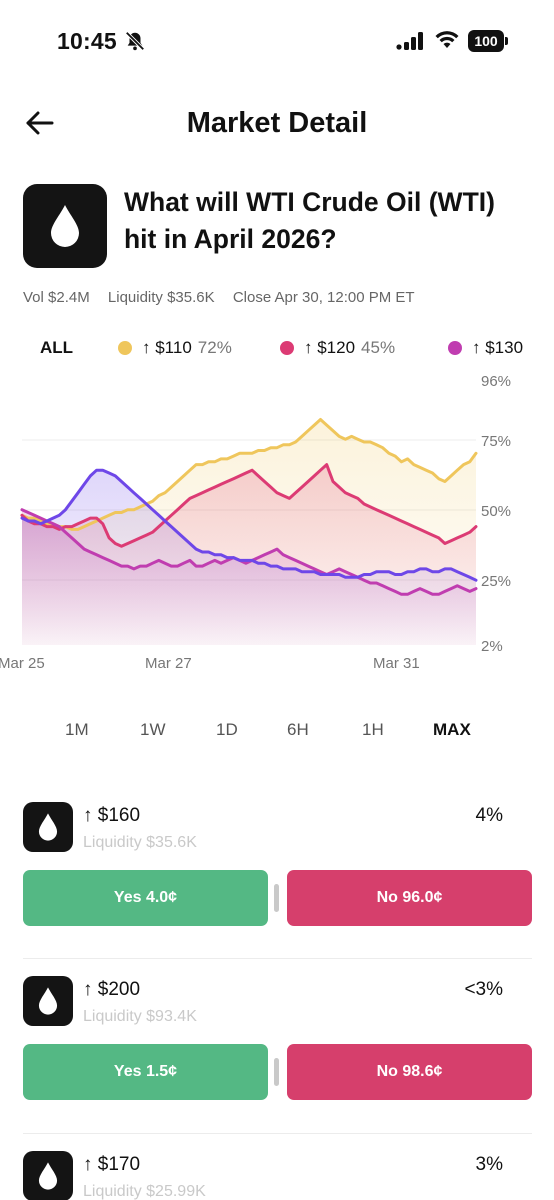 The image size is (554, 1200). What do you see at coordinates (135, 41) in the screenshot?
I see `bell-muted-icon` at bounding box center [135, 41].